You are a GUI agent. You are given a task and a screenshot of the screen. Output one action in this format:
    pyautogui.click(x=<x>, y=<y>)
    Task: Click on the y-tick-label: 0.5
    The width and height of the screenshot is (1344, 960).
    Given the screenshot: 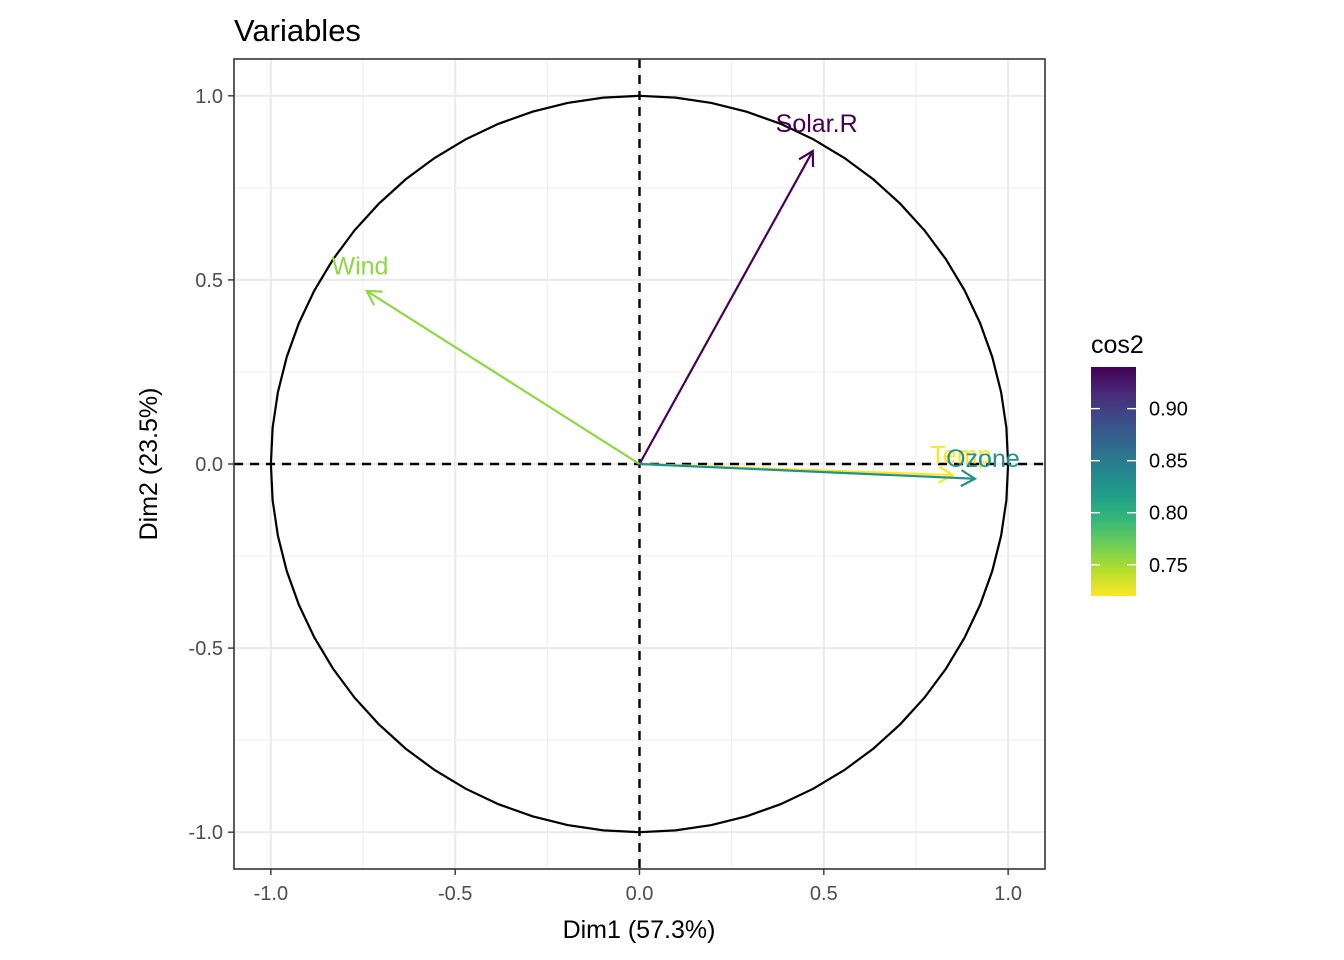 What is the action you would take?
    pyautogui.click(x=209, y=281)
    